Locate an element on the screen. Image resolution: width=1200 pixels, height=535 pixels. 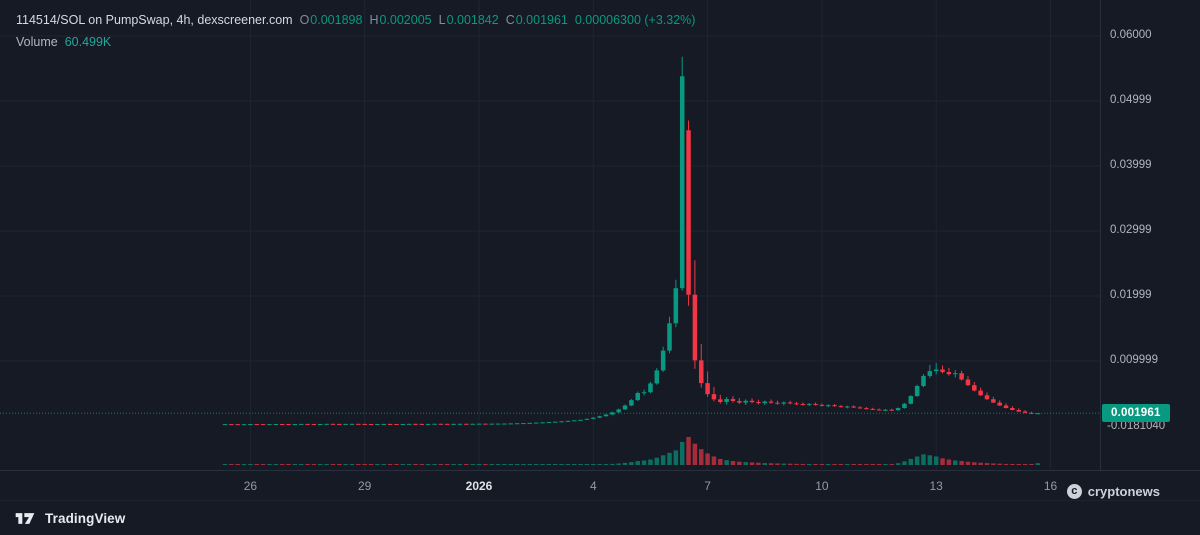
open-group: O 0.001898 is located at coordinates (331, 20).